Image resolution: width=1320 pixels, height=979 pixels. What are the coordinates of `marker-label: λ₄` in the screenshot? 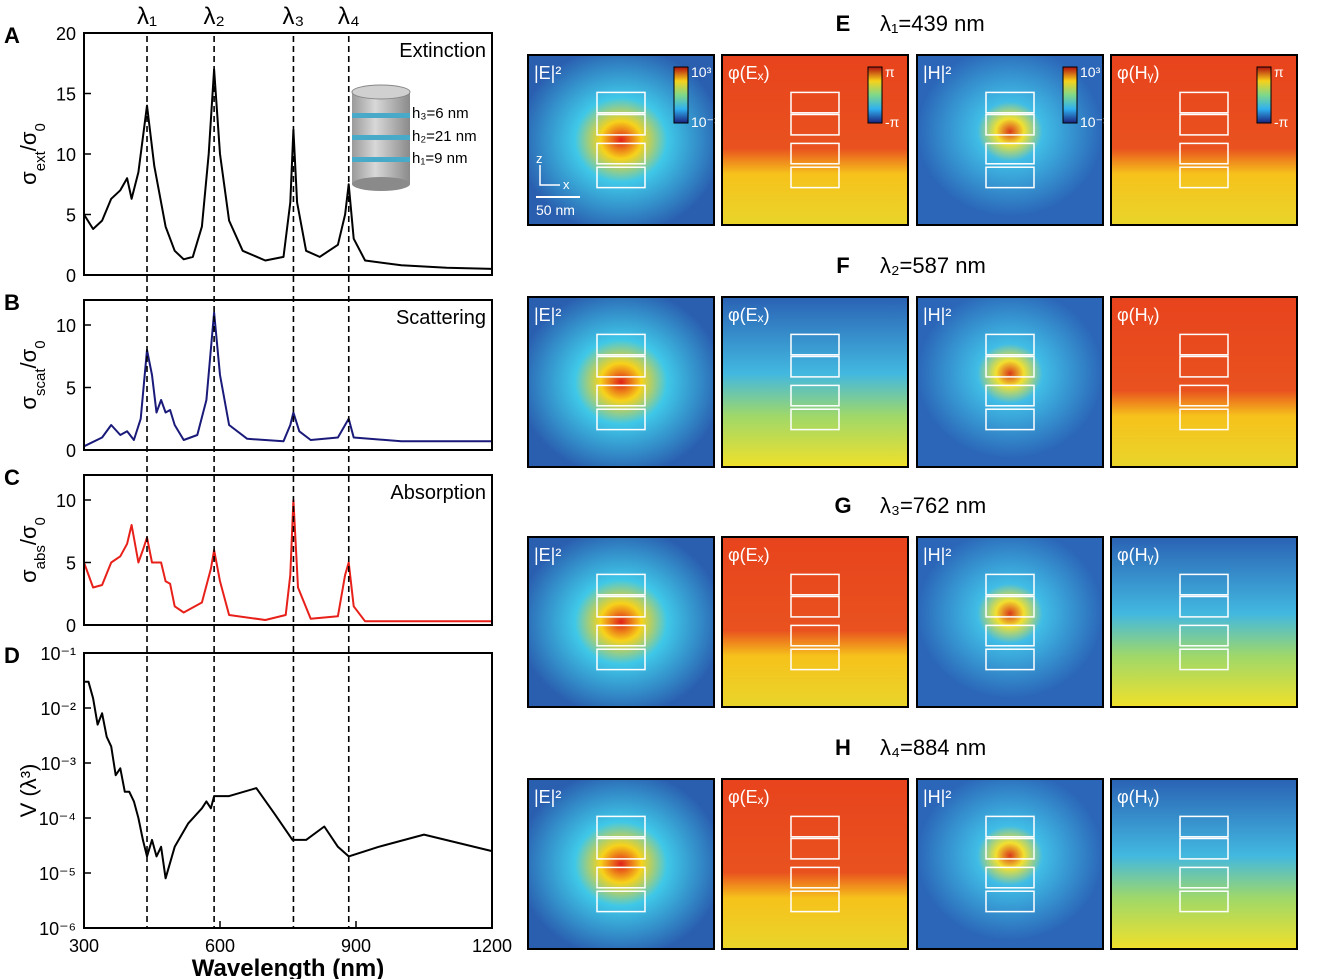 It's located at (349, 16).